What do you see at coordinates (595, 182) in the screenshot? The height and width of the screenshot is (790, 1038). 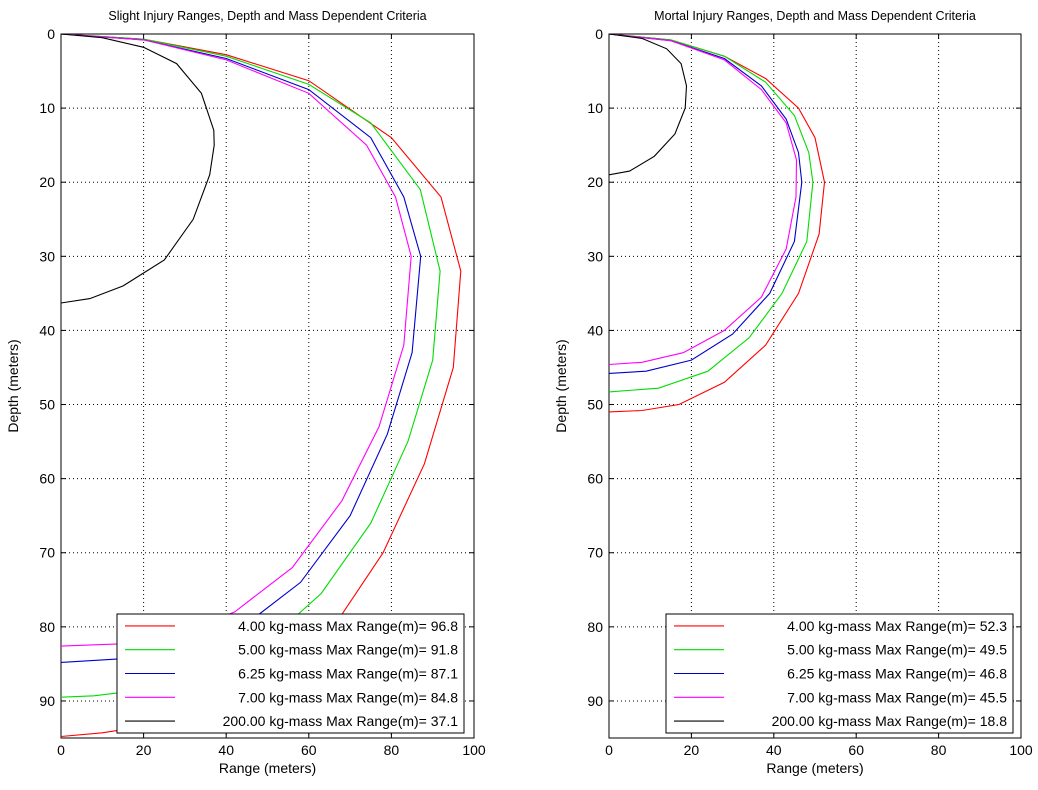 I see `mortal-injury-tick-label-y: 20` at bounding box center [595, 182].